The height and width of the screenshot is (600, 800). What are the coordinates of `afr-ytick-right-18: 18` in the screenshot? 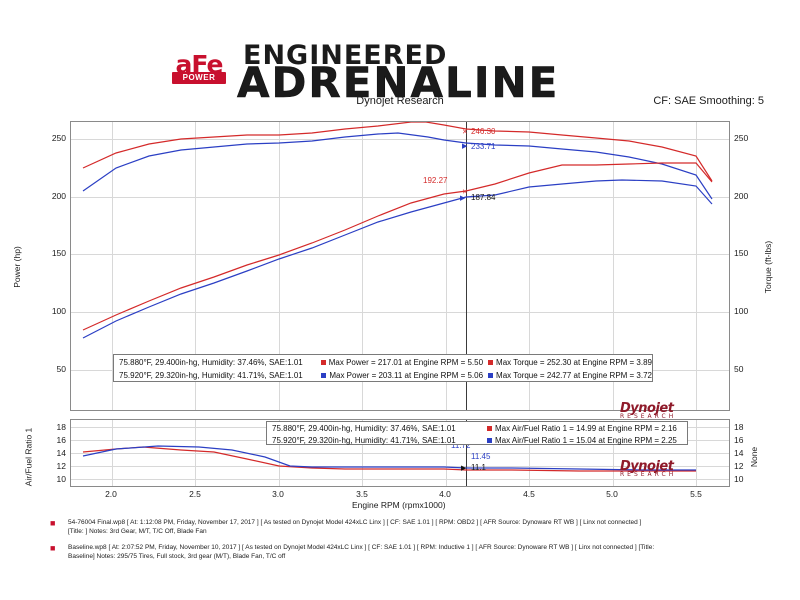 It's located at (739, 427).